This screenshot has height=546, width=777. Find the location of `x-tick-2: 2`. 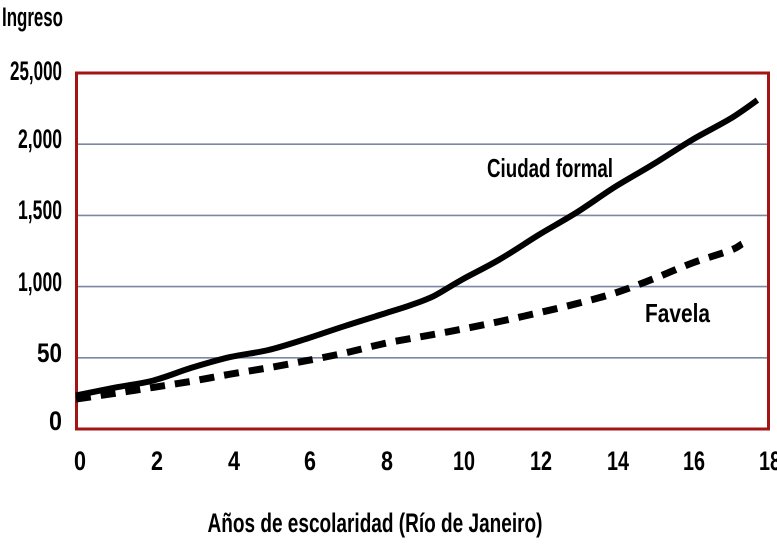

x-tick-2: 2 is located at coordinates (157, 461).